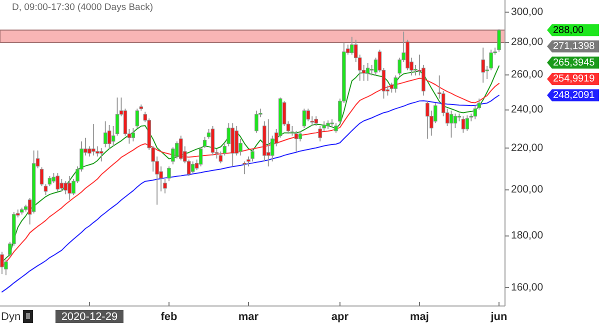  Describe the element at coordinates (574, 46) in the screenshot. I see `text: 271,1398` at that location.